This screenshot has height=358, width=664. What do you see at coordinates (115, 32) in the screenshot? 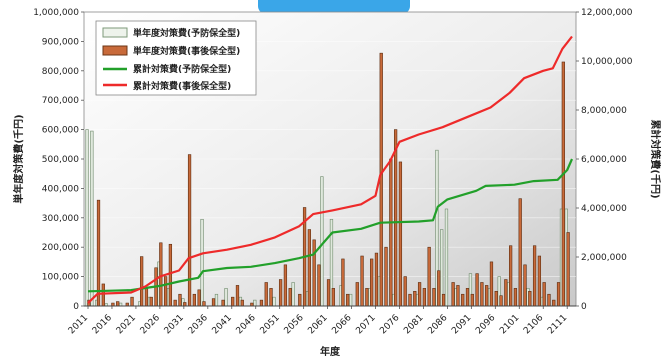
I see `legend-swatch-preventive-bar` at bounding box center [115, 32].